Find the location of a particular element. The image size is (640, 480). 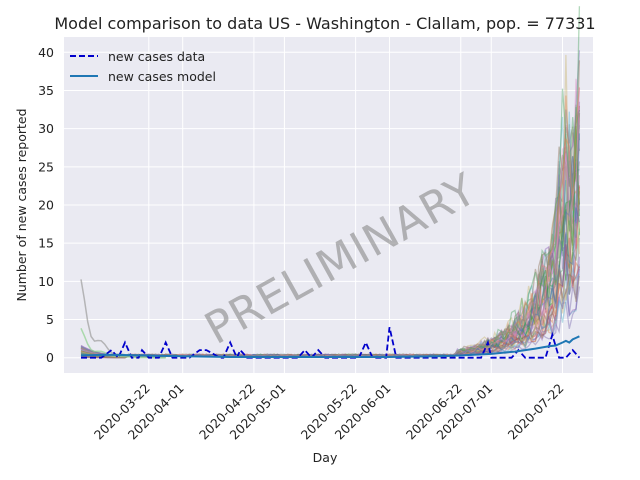

y-tick-label: 10 is located at coordinates (46, 281).